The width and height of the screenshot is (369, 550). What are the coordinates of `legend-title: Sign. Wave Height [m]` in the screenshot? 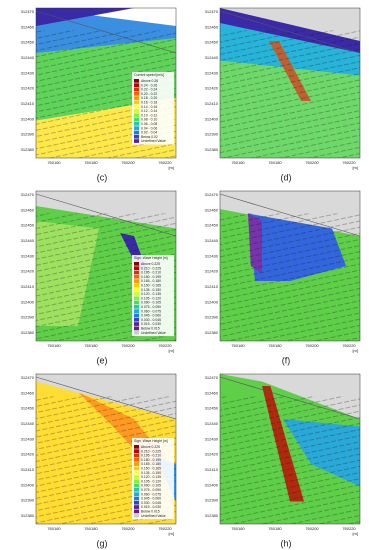 It's located at (151, 441).